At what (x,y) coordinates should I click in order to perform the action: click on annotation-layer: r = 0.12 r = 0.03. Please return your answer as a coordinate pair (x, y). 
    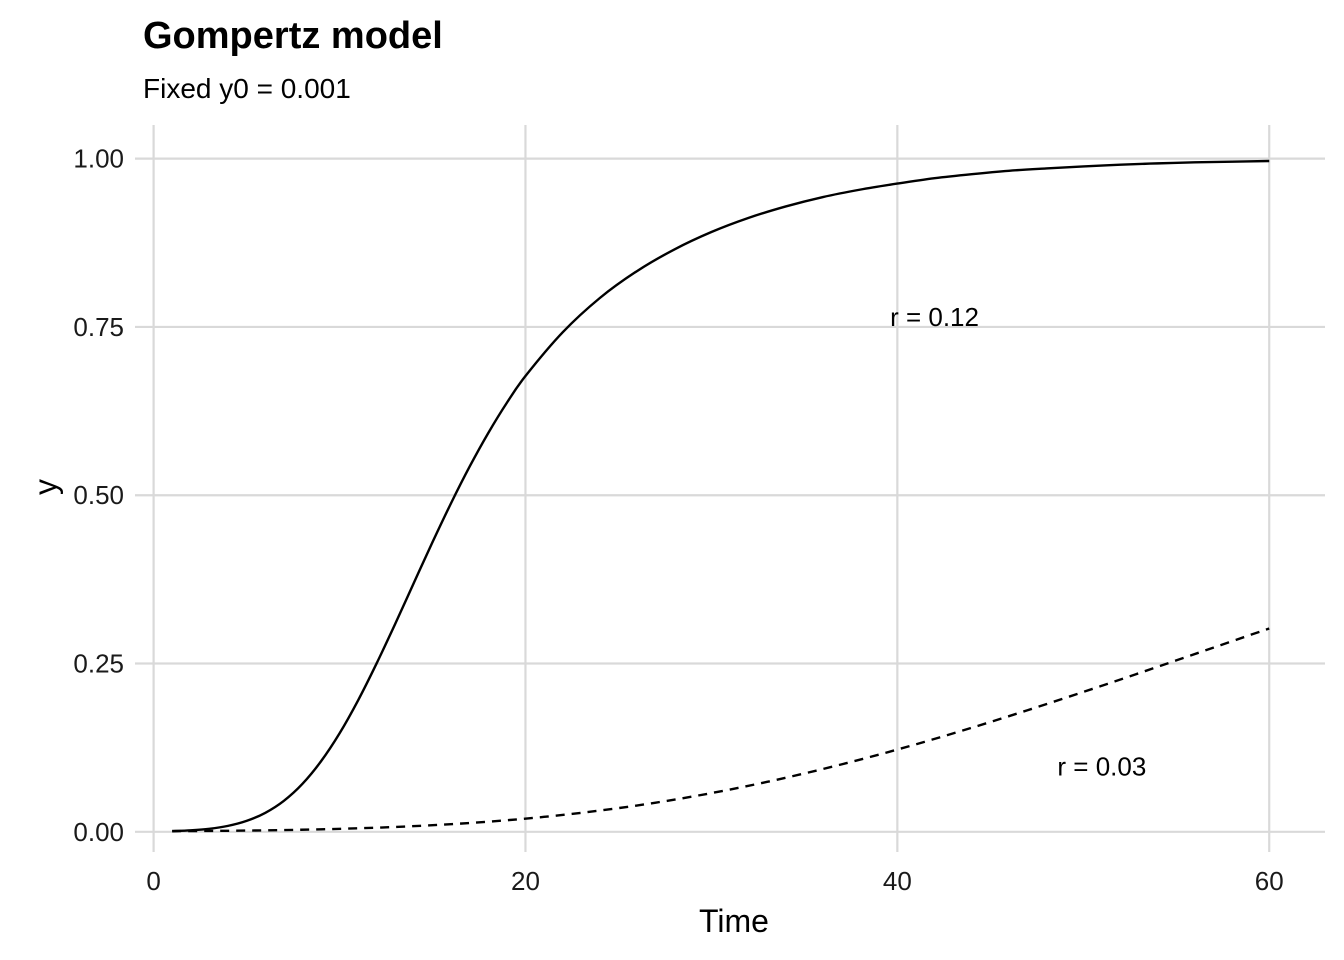
    Looking at the image, I should click on (1018, 542).